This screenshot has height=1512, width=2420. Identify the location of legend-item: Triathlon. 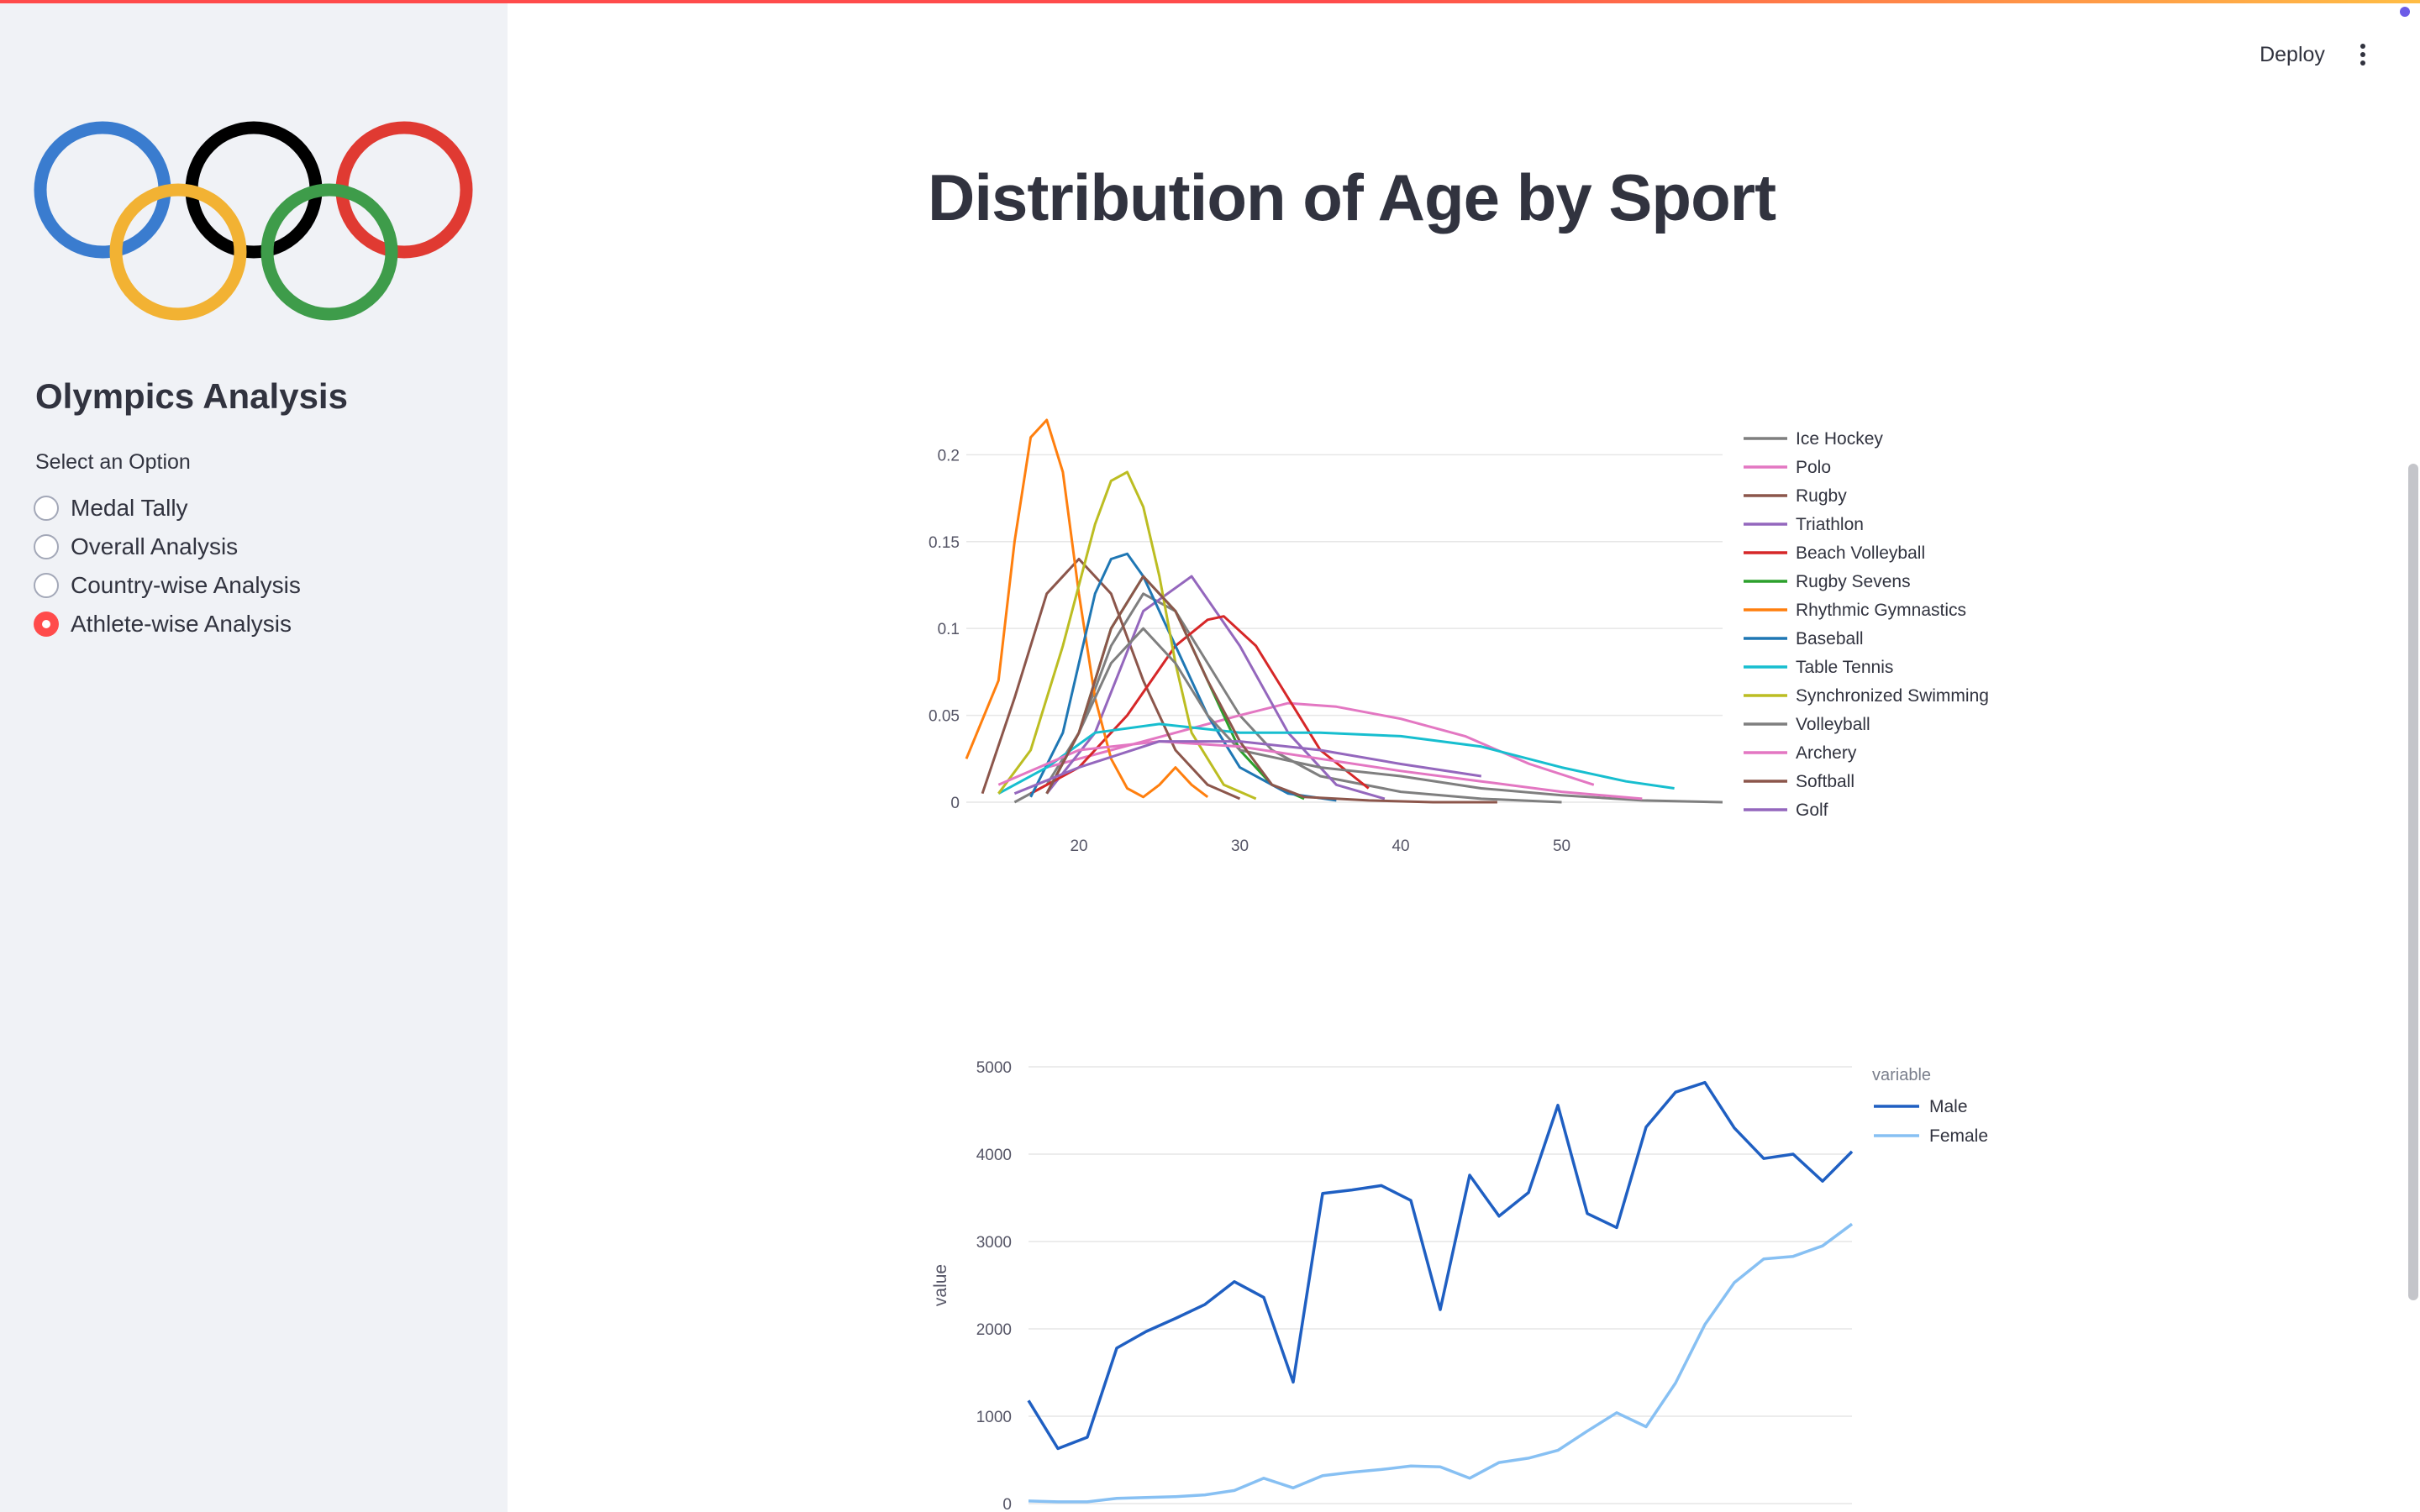
(1830, 524).